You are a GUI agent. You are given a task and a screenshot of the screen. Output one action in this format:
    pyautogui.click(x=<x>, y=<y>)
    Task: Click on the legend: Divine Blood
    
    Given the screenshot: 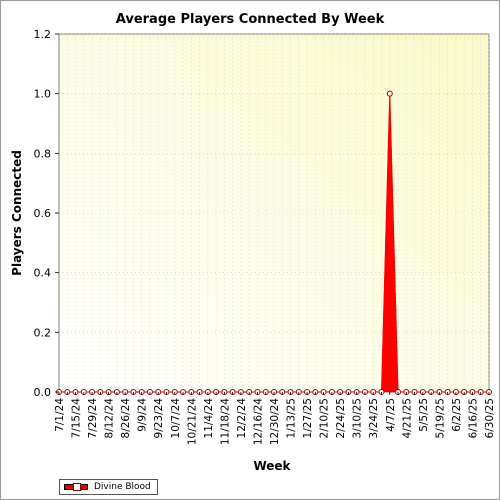 What is the action you would take?
    pyautogui.click(x=108, y=487)
    